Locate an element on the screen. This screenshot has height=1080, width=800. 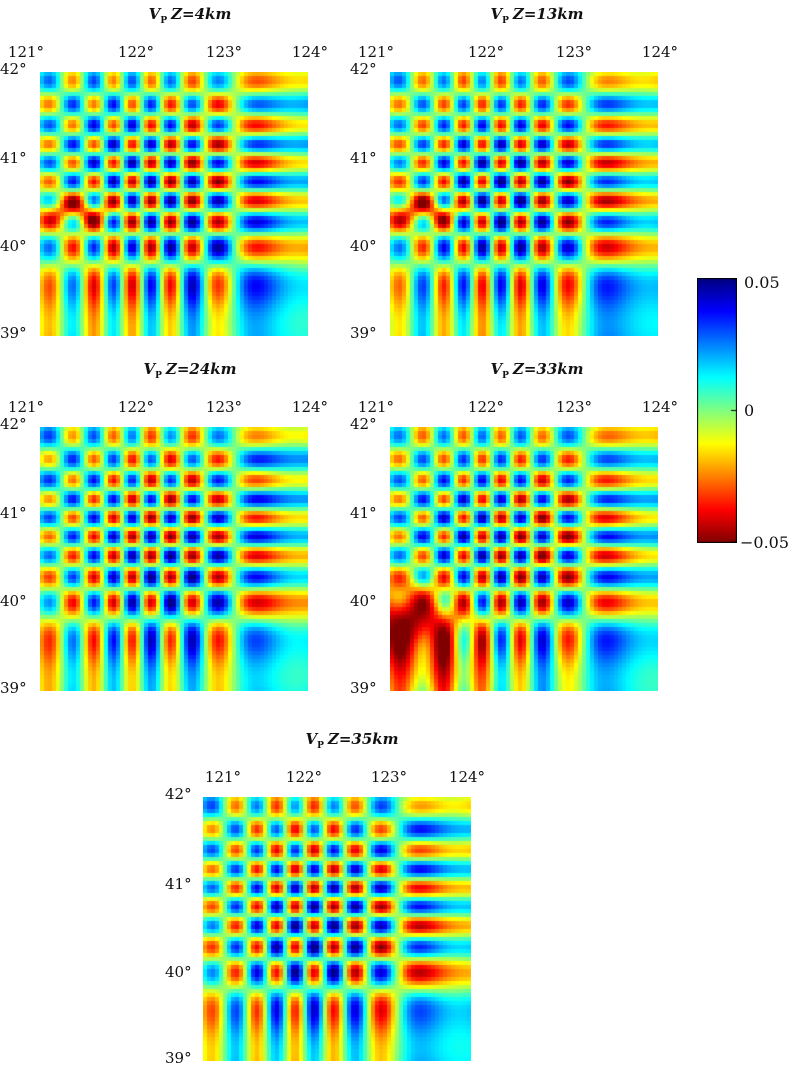
heatmap-z4 is located at coordinates (174, 204).